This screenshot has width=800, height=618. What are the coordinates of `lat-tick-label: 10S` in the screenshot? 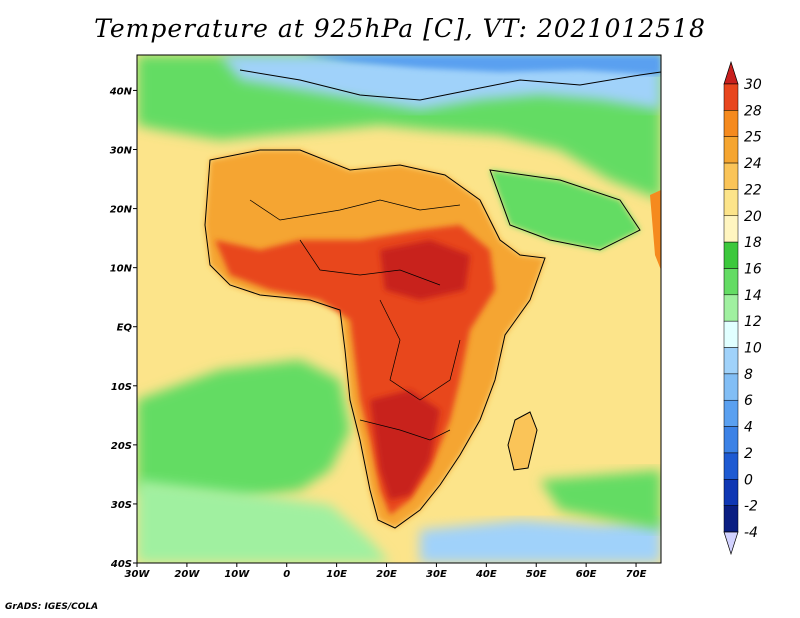 It's located at (121, 387).